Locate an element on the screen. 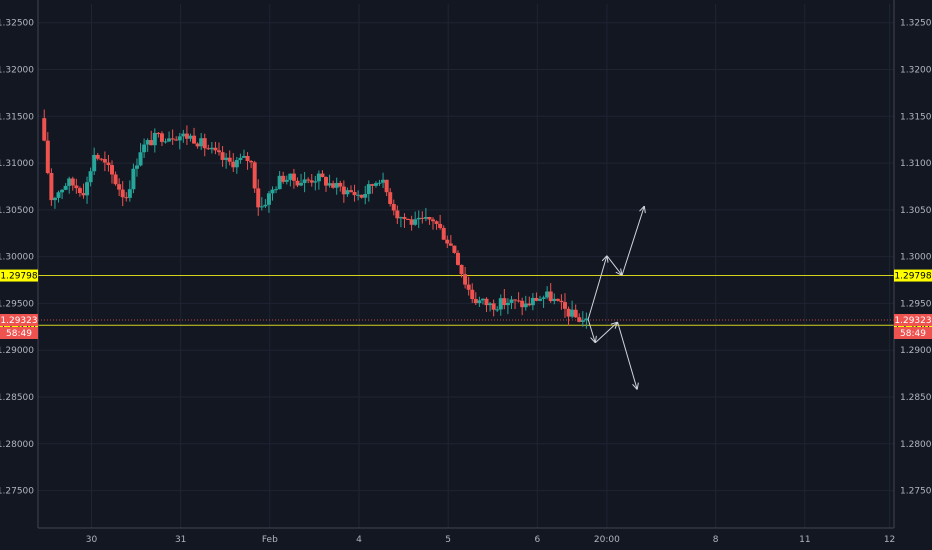  x-tick-label: 20:00 is located at coordinates (607, 540).